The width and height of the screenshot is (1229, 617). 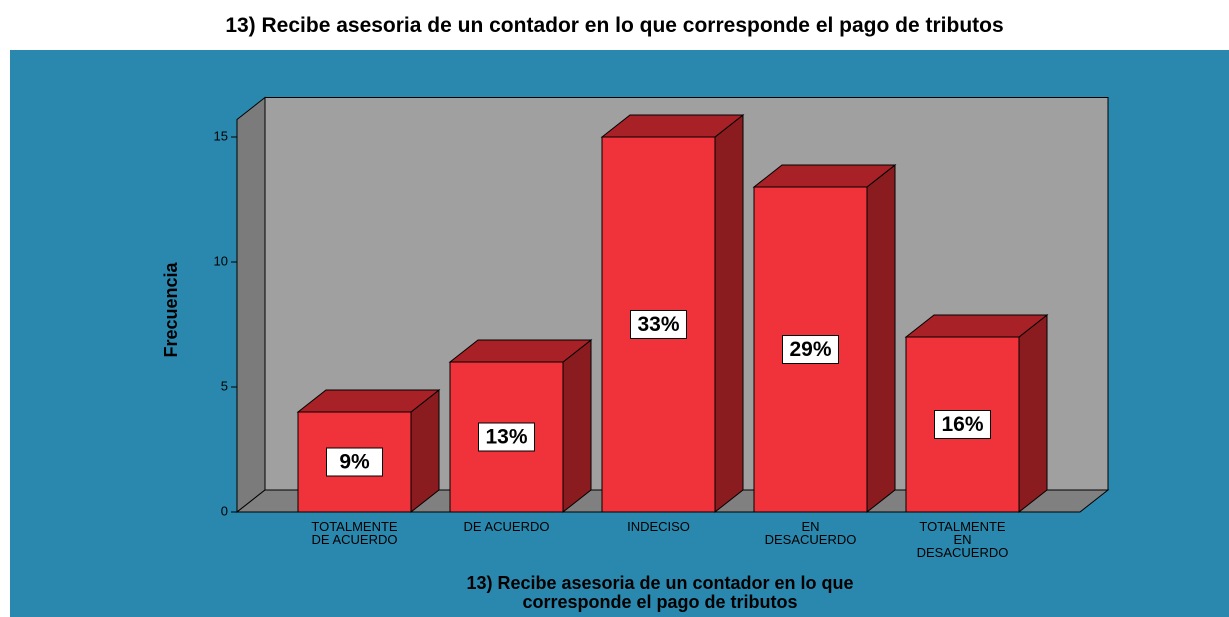 What do you see at coordinates (171, 309) in the screenshot?
I see `y-axis-label: Frecuencia` at bounding box center [171, 309].